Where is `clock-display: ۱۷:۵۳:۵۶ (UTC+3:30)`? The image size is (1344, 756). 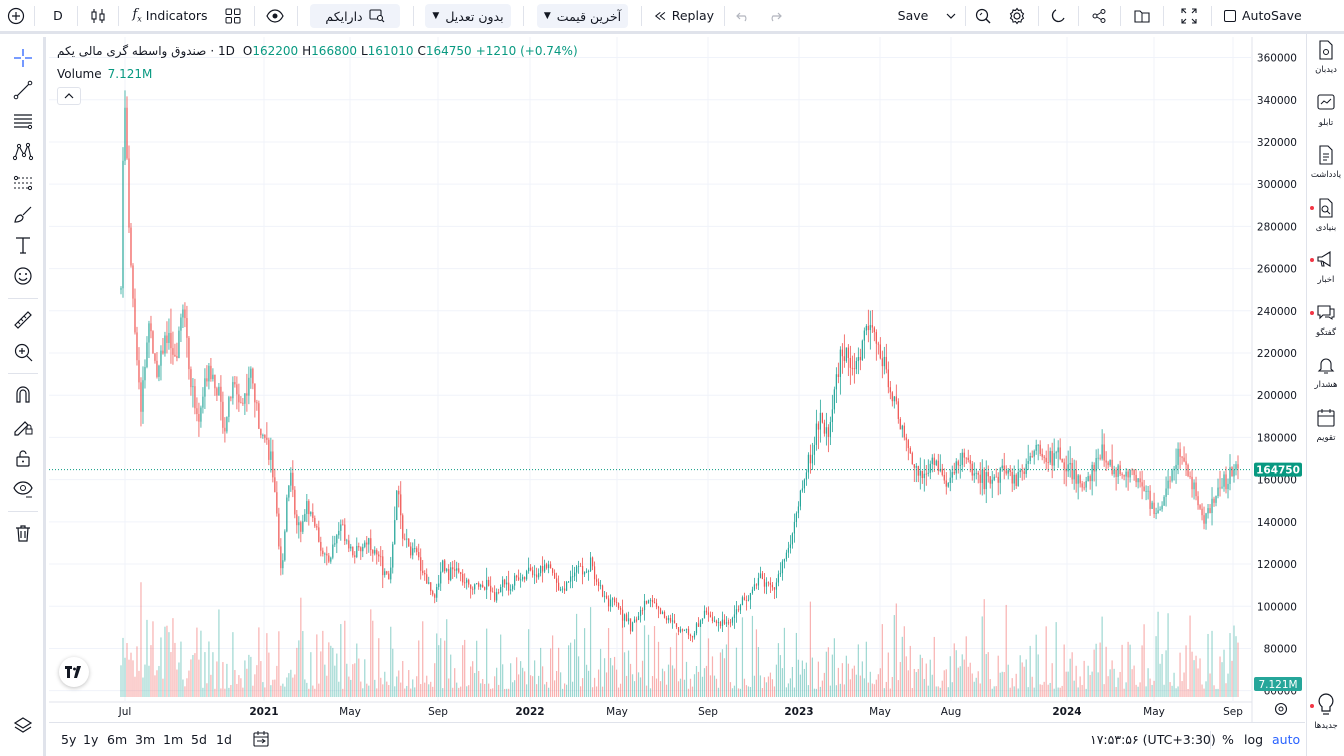
clock-display: ۱۷:۵۳:۵۶ (UTC+3:30) is located at coordinates (1153, 739).